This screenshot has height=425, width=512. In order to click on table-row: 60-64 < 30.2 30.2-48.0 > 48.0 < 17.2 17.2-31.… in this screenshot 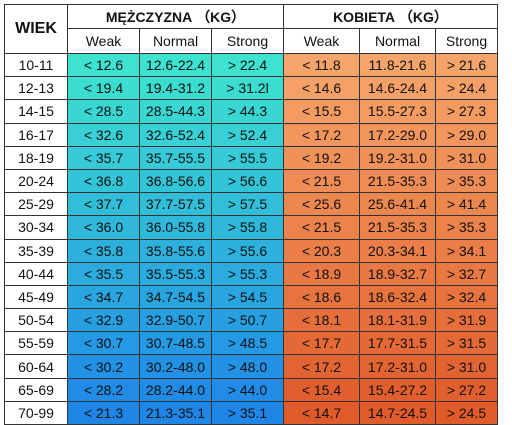, I will do `click(251, 366)`.